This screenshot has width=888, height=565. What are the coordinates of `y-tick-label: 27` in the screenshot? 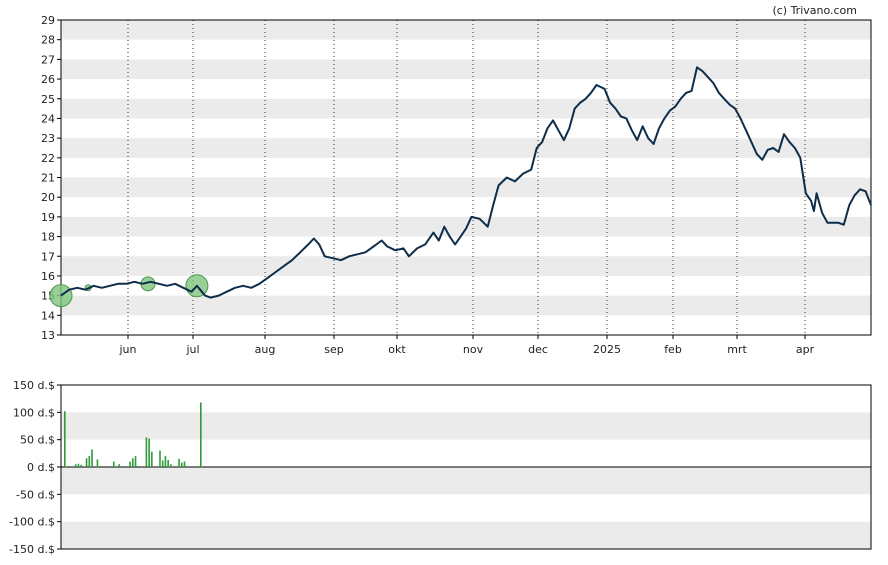 It's located at (48, 59).